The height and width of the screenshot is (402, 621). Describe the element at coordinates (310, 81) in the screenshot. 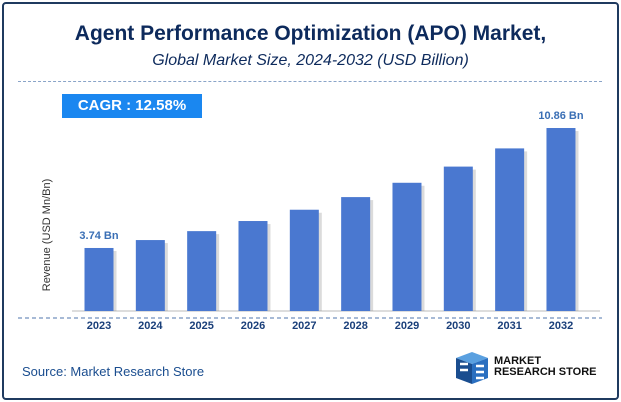

I see `top-divider` at that location.